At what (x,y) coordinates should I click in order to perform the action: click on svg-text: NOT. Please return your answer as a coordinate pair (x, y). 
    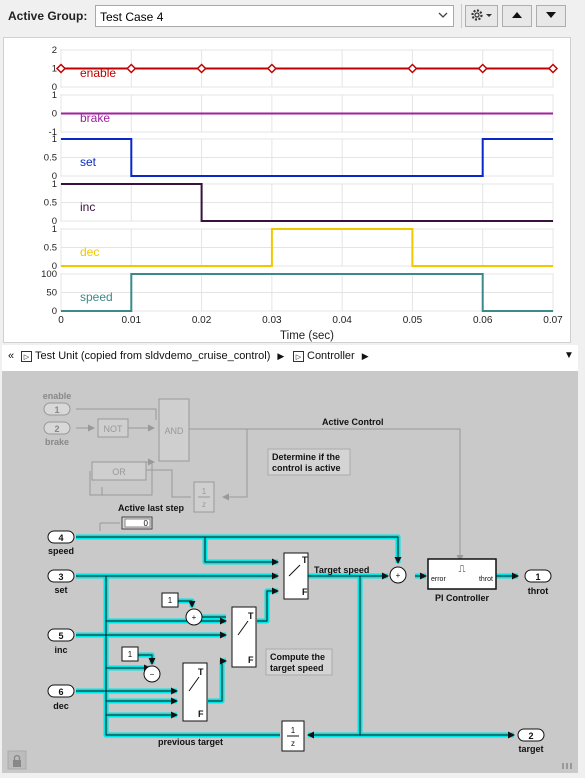
    Looking at the image, I should click on (114, 429).